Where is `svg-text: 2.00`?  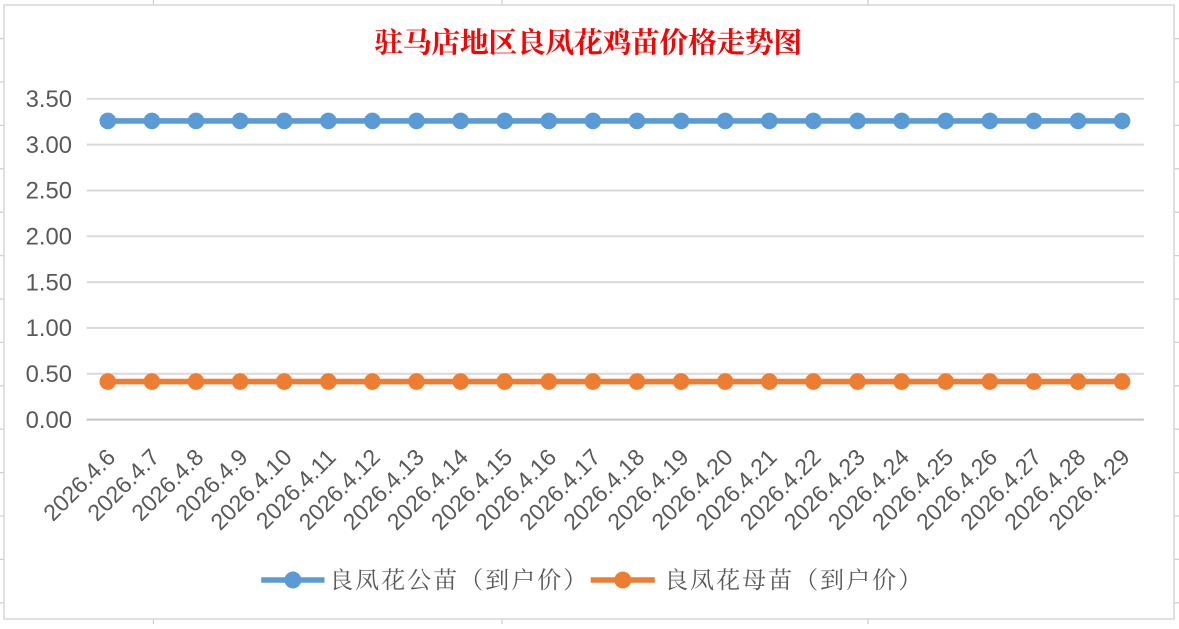 svg-text: 2.00 is located at coordinates (49, 237).